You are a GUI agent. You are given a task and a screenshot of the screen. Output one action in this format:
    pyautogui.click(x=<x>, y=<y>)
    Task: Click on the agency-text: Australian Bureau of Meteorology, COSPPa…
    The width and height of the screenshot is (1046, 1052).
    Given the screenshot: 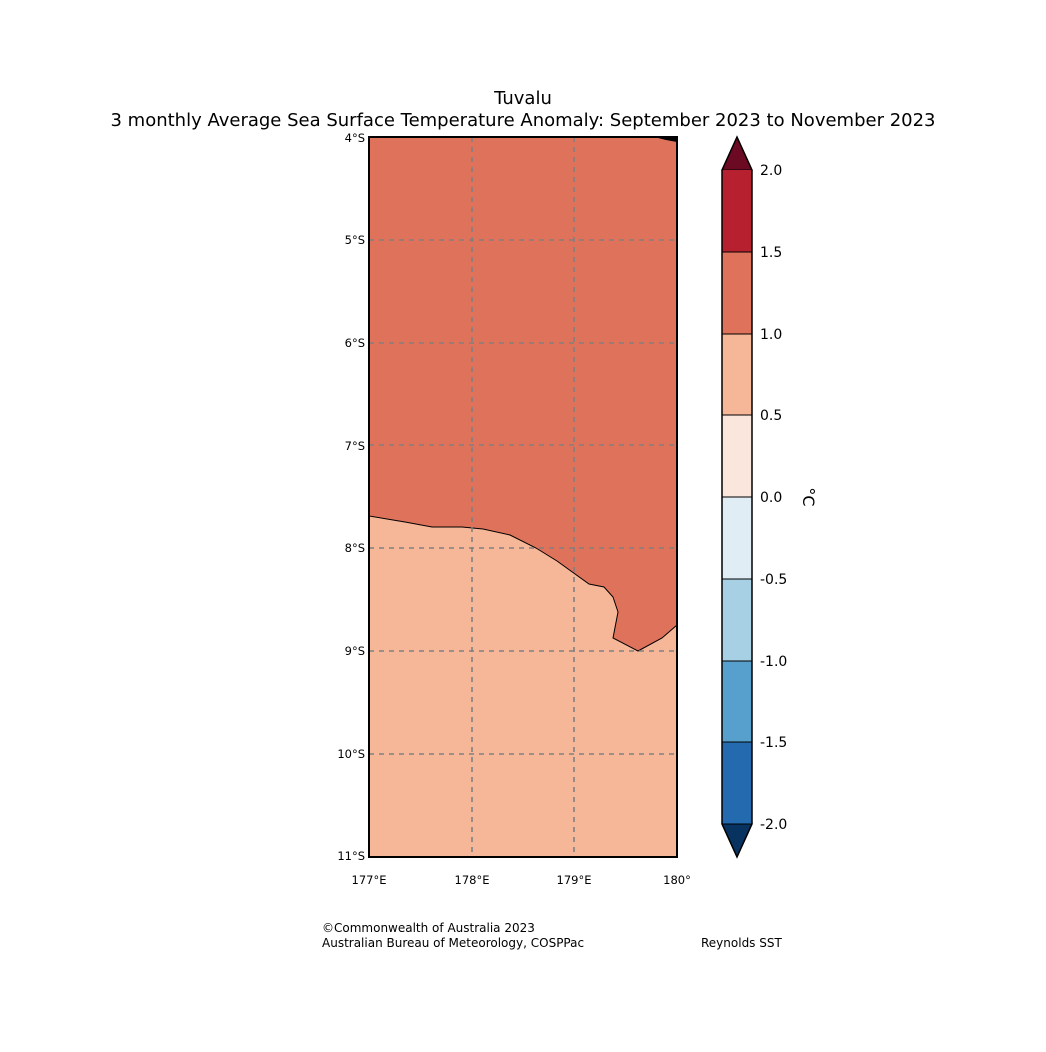 What is the action you would take?
    pyautogui.click(x=453, y=943)
    